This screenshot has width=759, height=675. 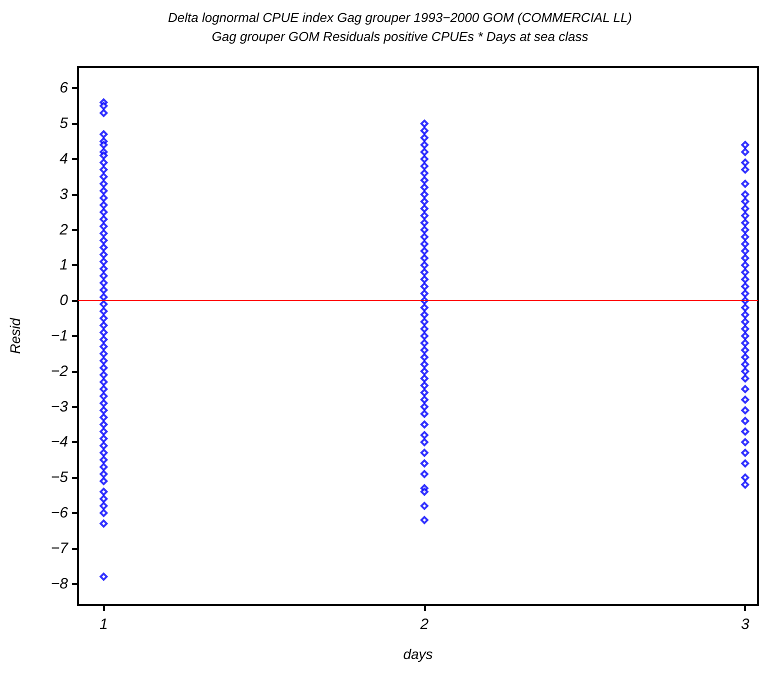 What do you see at coordinates (59, 336) in the screenshot?
I see `y-tick-label: −1` at bounding box center [59, 336].